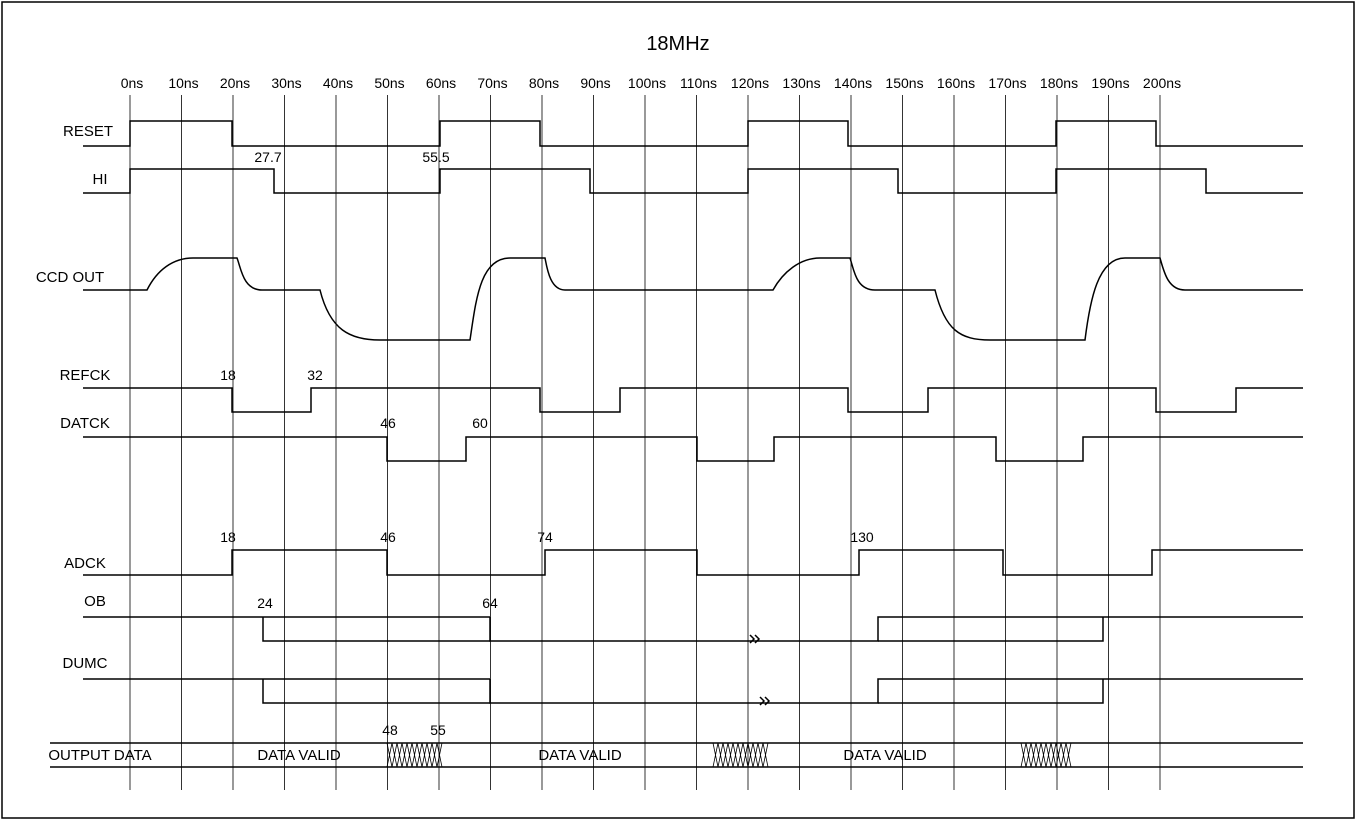  What do you see at coordinates (580, 755) in the screenshot?
I see `data-valid-label-2: DATA VALID` at bounding box center [580, 755].